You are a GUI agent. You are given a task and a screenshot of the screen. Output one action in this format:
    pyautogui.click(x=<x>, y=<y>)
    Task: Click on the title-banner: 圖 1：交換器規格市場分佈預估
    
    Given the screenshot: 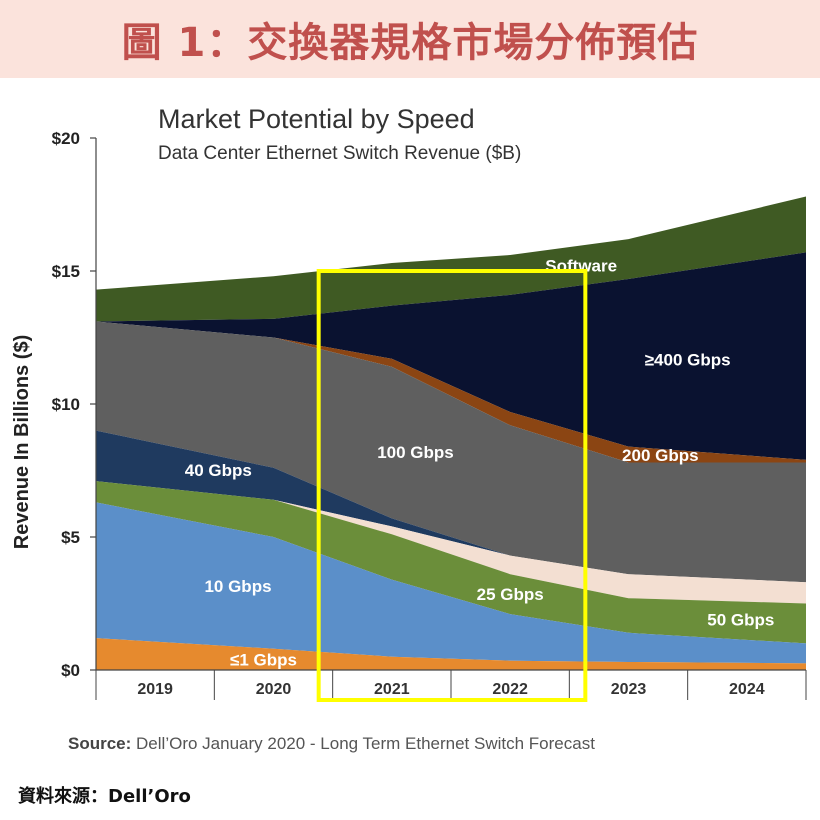 What is the action you would take?
    pyautogui.click(x=410, y=39)
    